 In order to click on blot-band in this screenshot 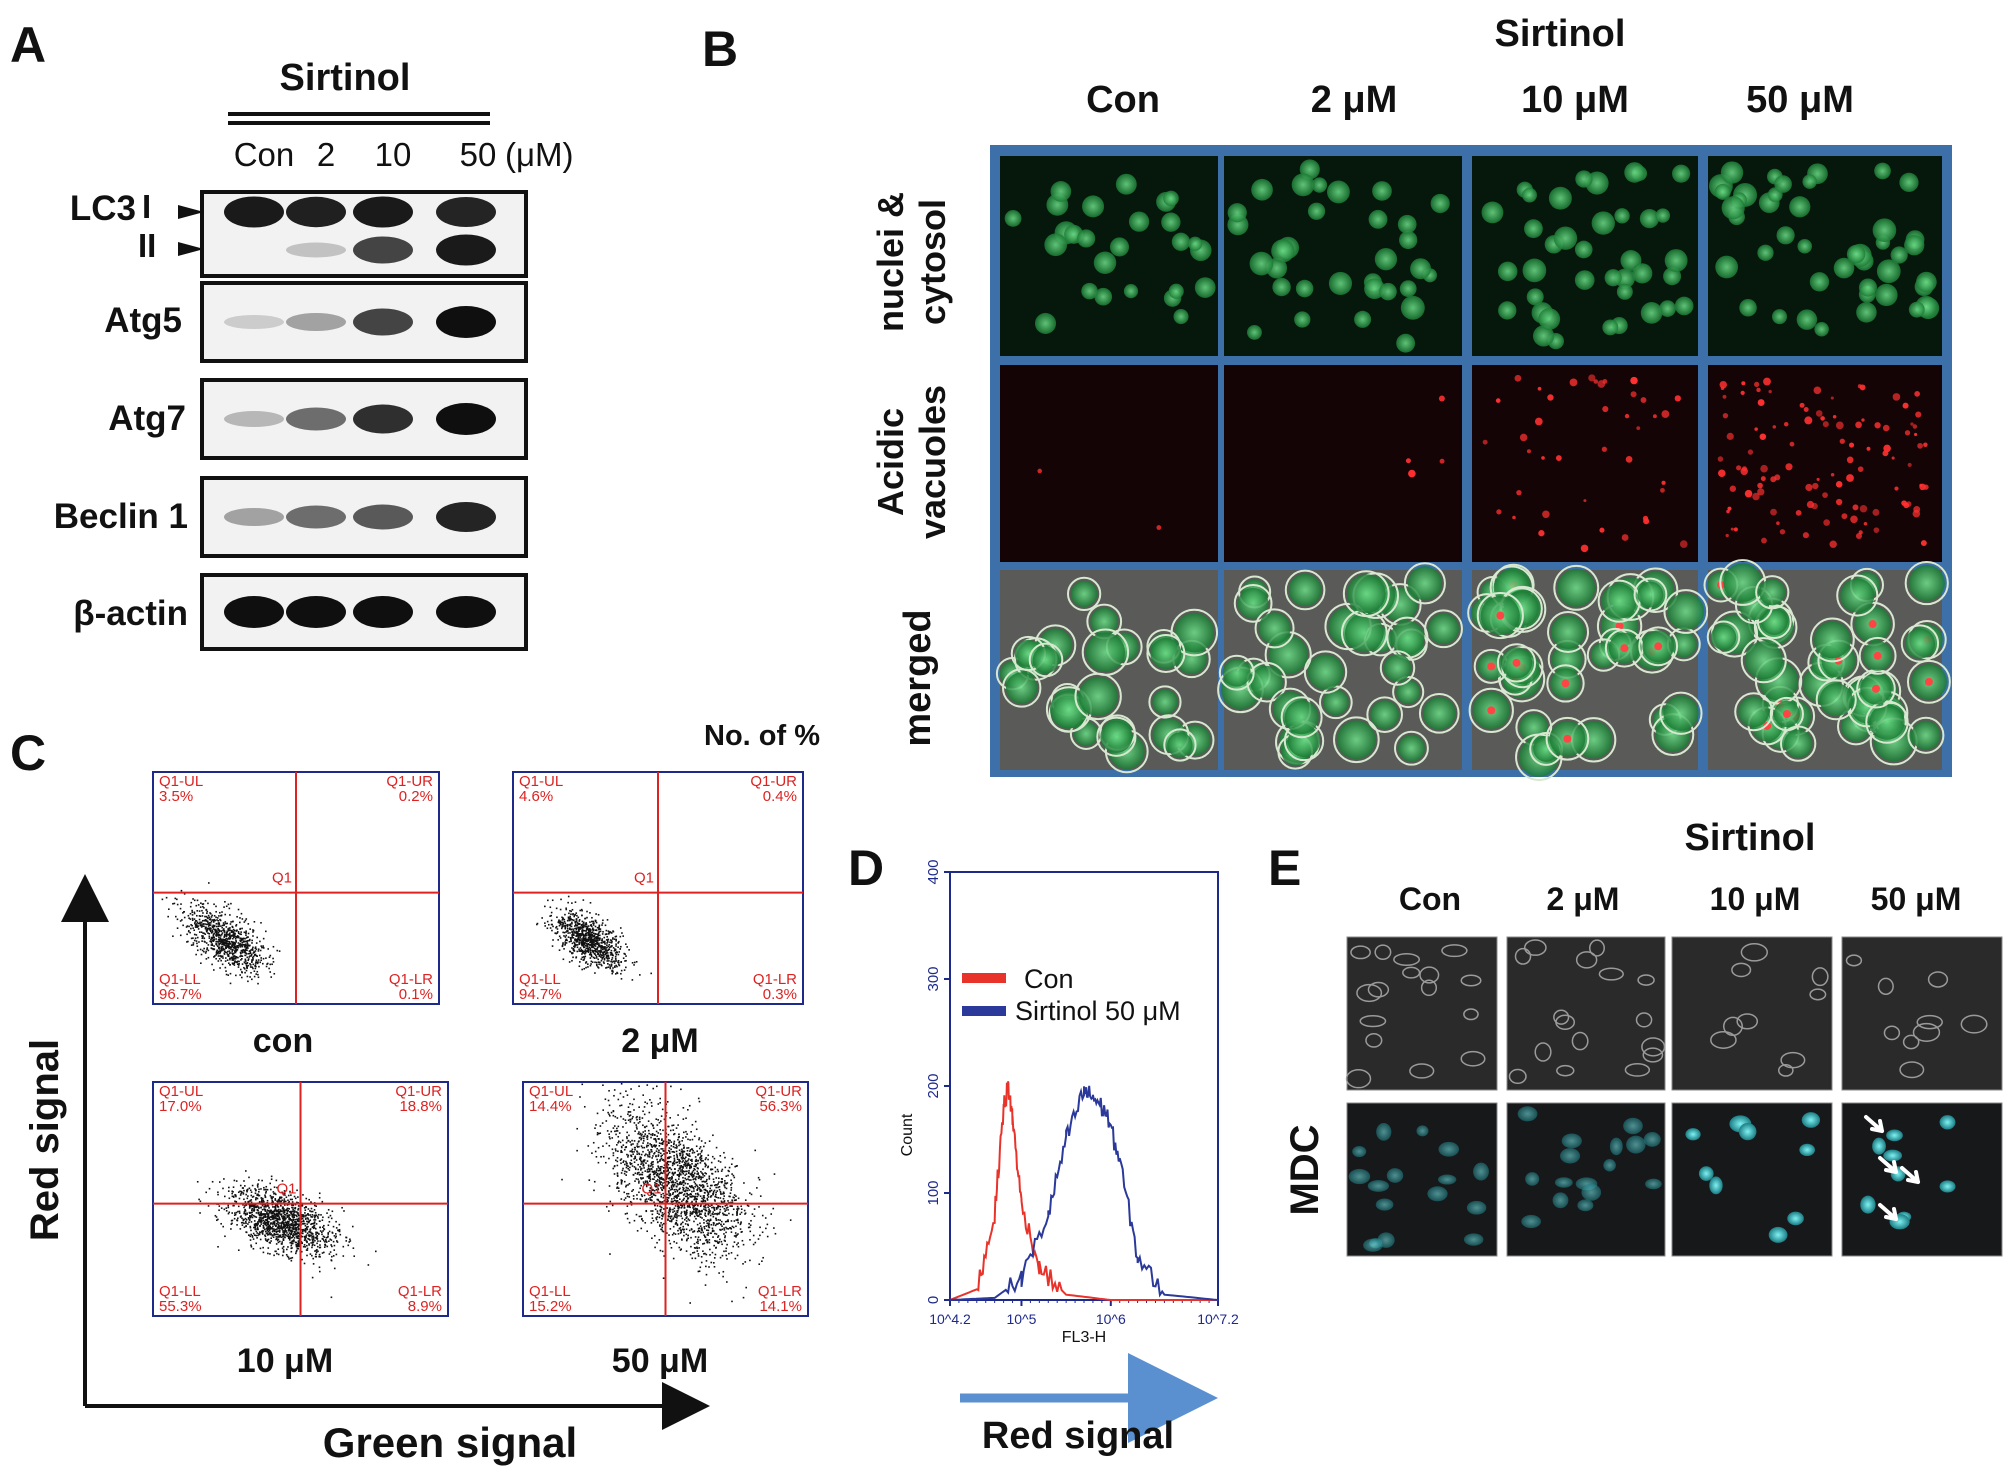, I will do `click(316, 419)`.